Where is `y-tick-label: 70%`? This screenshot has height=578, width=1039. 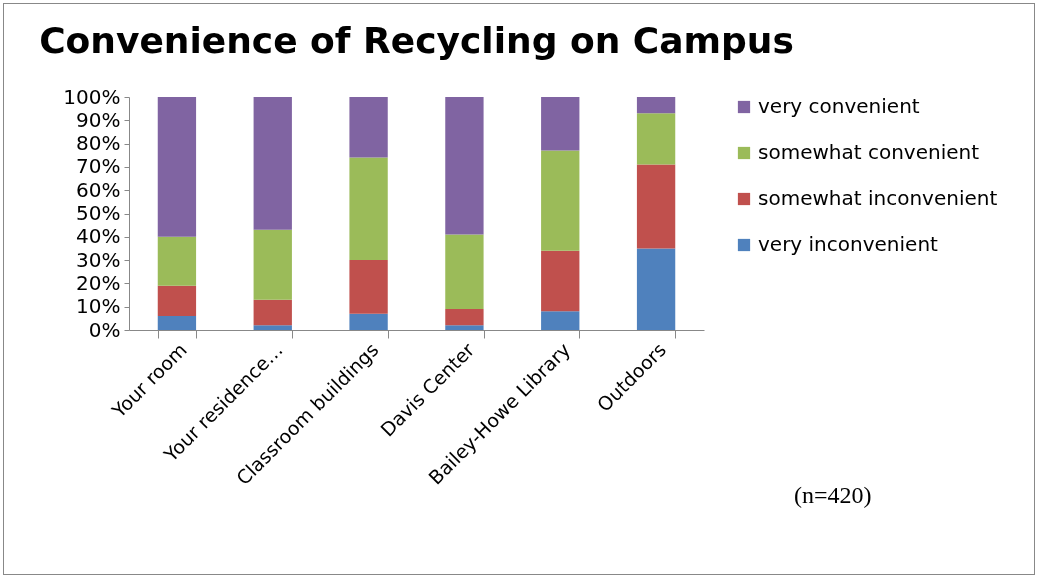 y-tick-label: 70% is located at coordinates (98, 166).